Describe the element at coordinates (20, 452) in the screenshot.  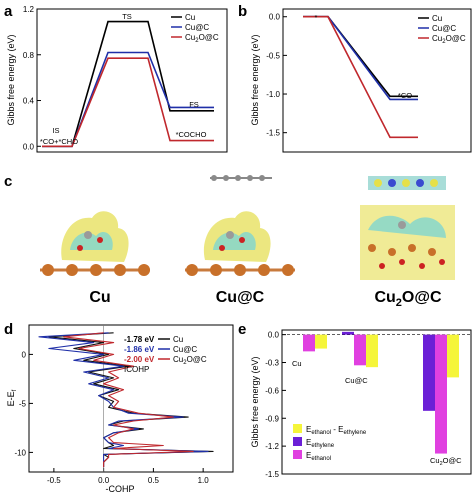
I see `ytick-label: -10` at that location.